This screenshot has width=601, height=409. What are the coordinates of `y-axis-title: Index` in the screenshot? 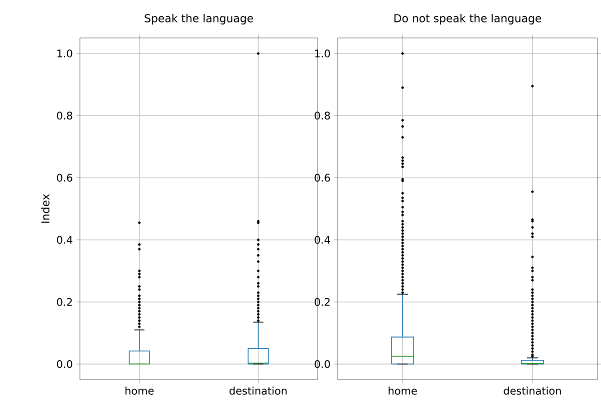 It's located at (45, 208).